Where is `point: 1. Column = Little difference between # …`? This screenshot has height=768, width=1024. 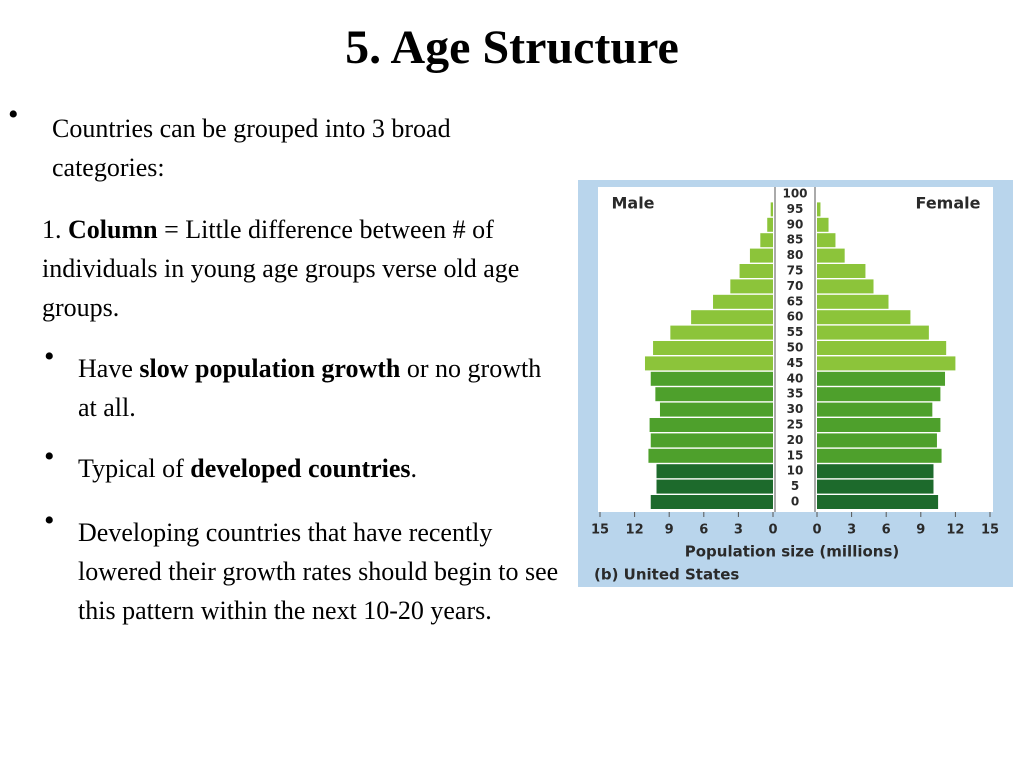
point: 1. Column = Little difference between # … is located at coordinates (306, 268).